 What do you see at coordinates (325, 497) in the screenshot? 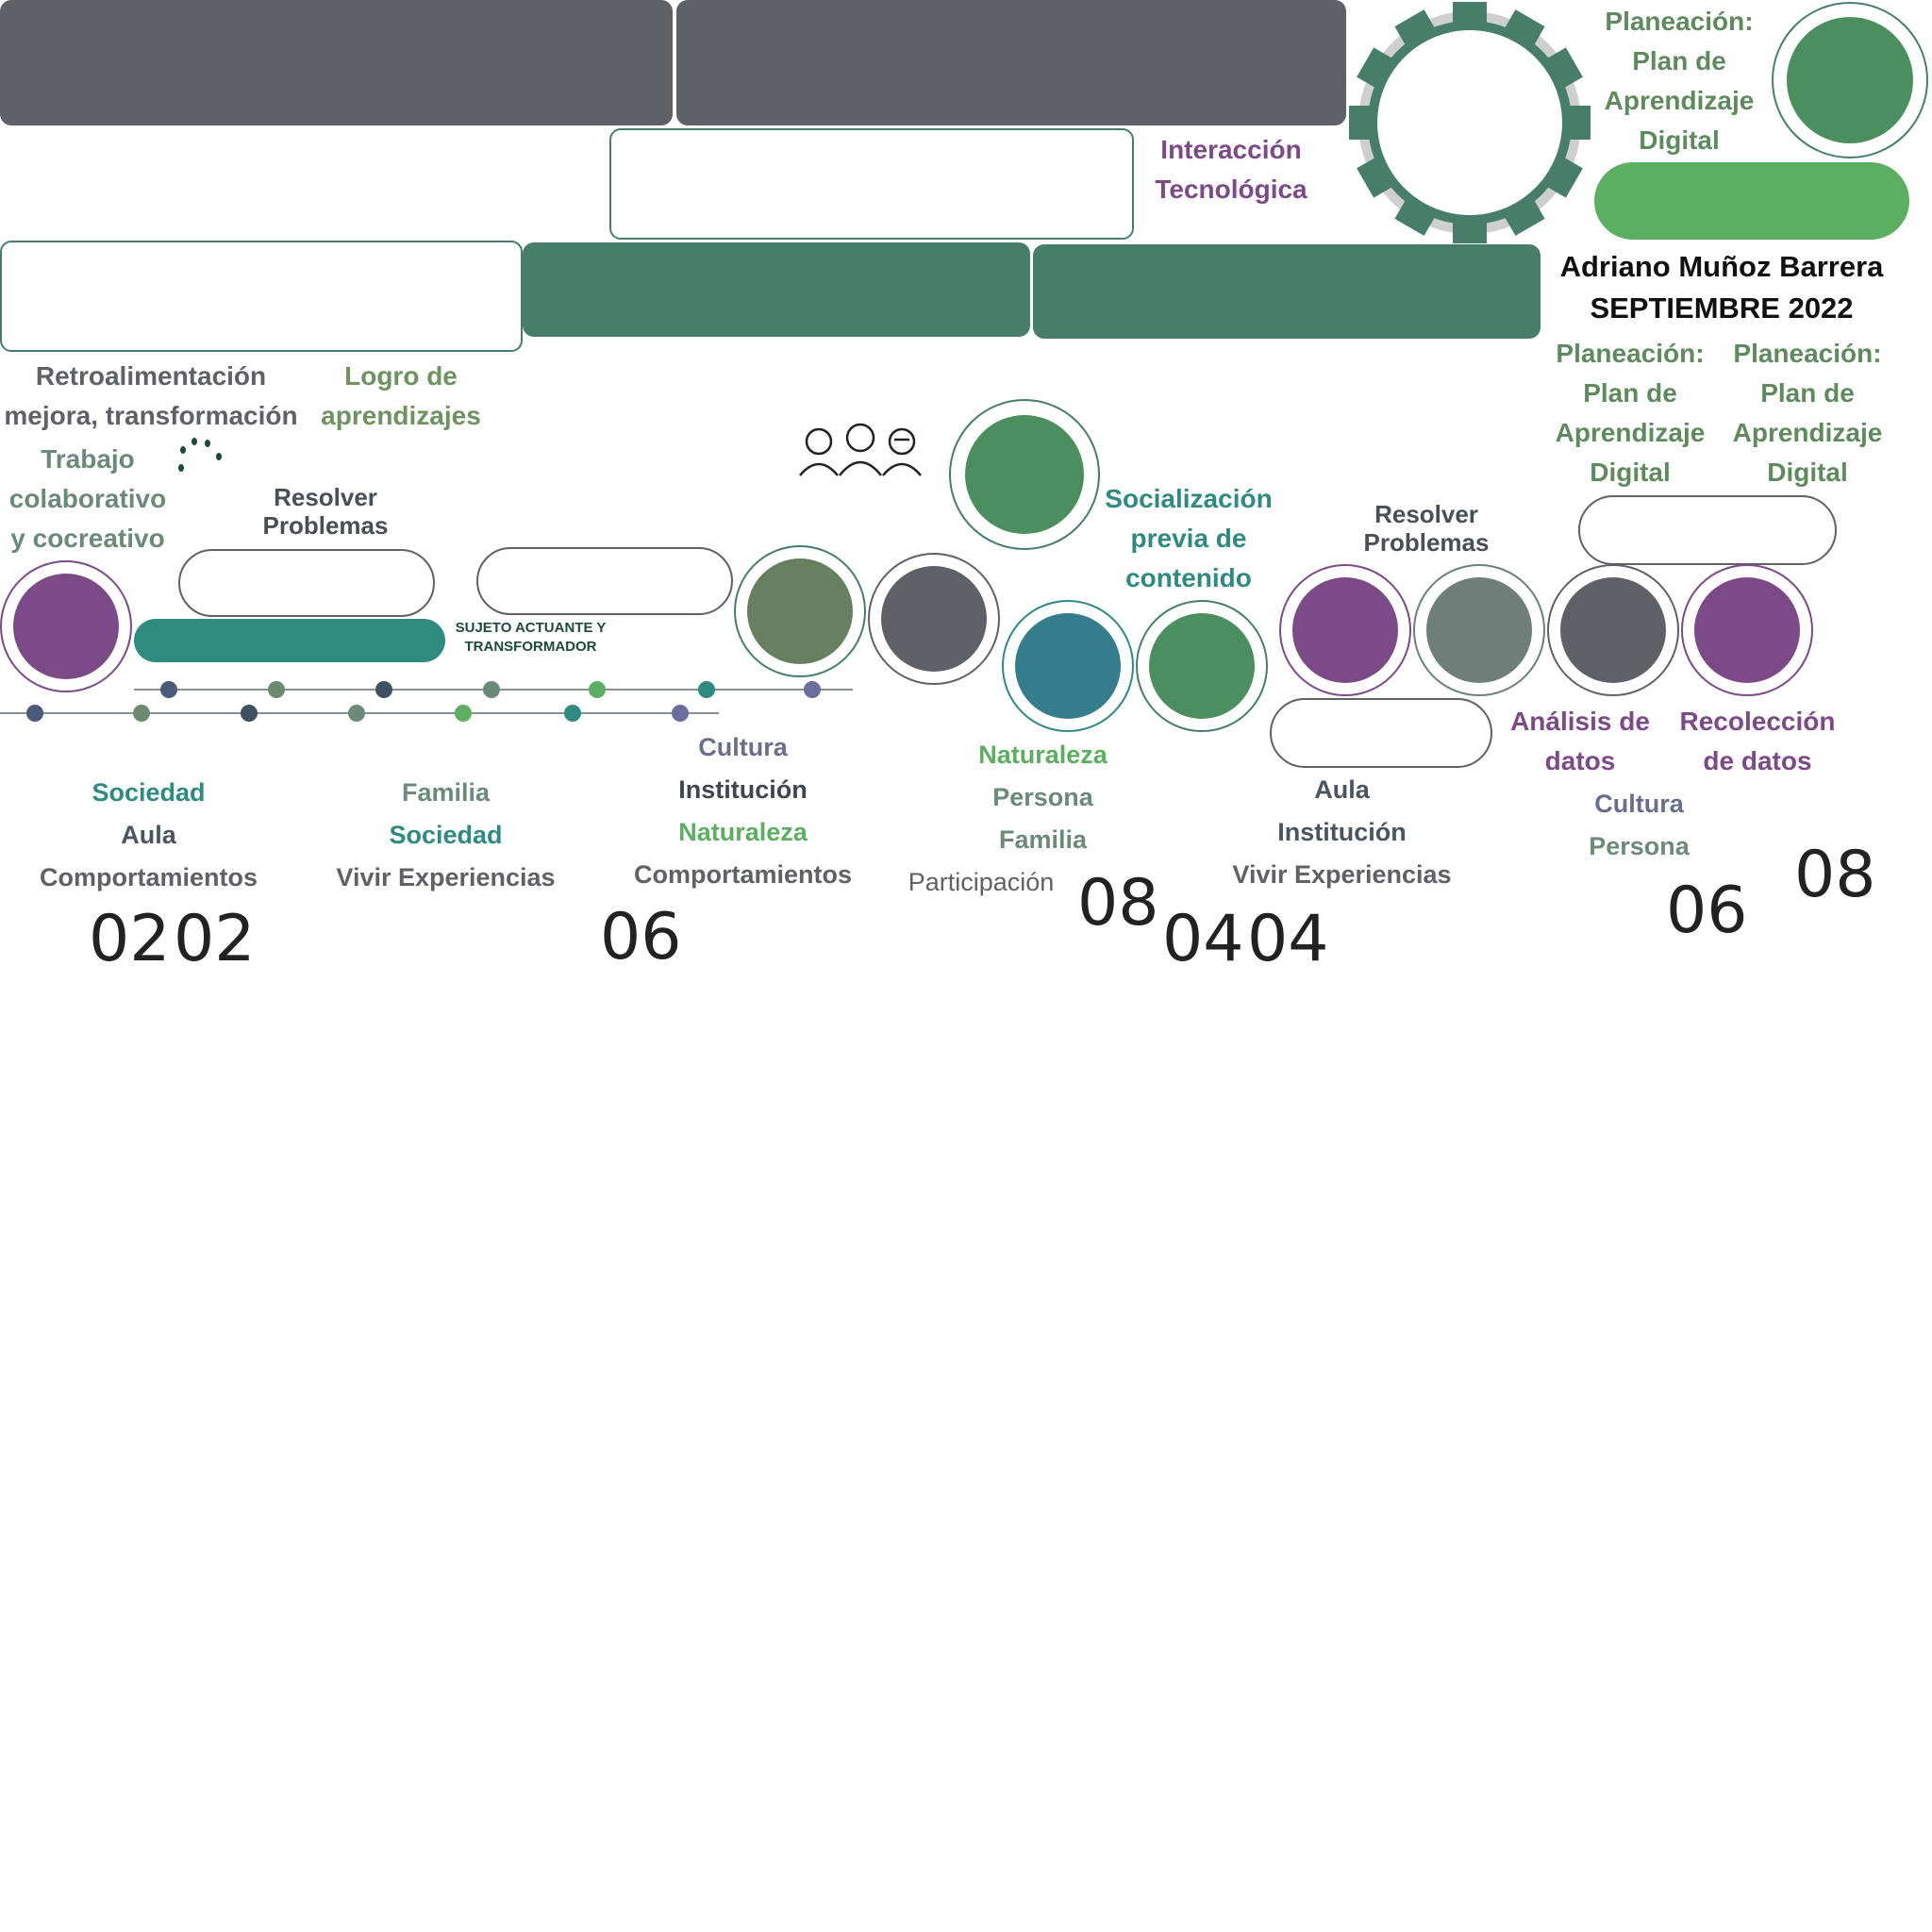
I see `resolver-left-line1: Resolver` at bounding box center [325, 497].